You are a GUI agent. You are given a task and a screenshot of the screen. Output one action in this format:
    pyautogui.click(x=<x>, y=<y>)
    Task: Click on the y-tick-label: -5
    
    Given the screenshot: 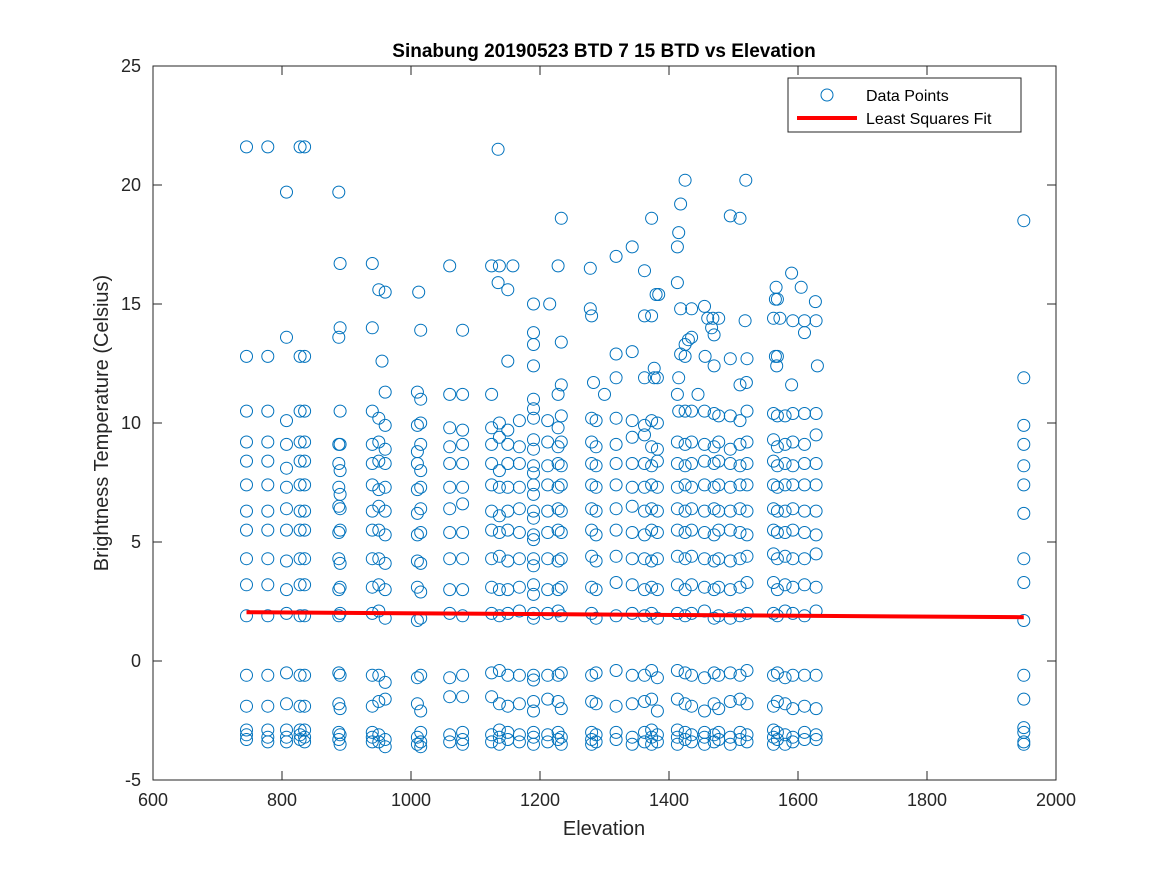 What is the action you would take?
    pyautogui.click(x=133, y=780)
    